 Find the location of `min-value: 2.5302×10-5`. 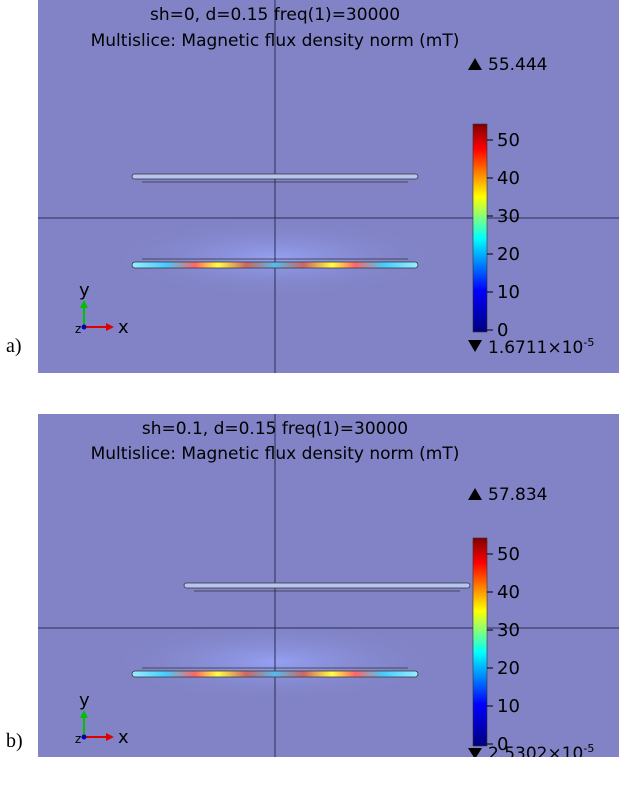

min-value: 2.5302×10-5 is located at coordinates (541, 749).